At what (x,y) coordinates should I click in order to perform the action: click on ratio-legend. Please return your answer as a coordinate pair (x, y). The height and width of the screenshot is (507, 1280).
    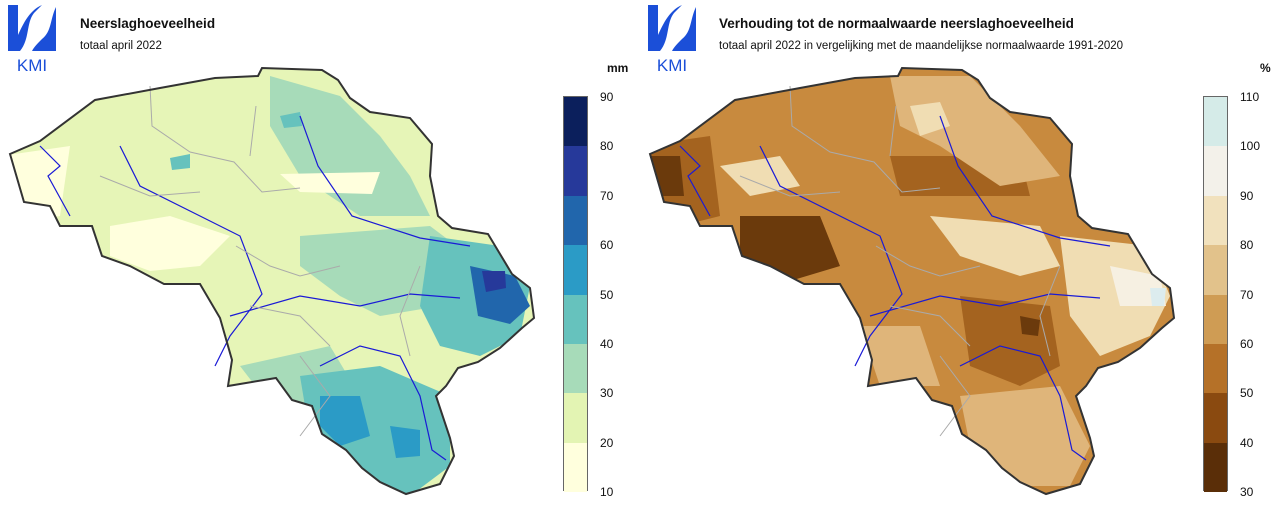
    Looking at the image, I should click on (1215, 294).